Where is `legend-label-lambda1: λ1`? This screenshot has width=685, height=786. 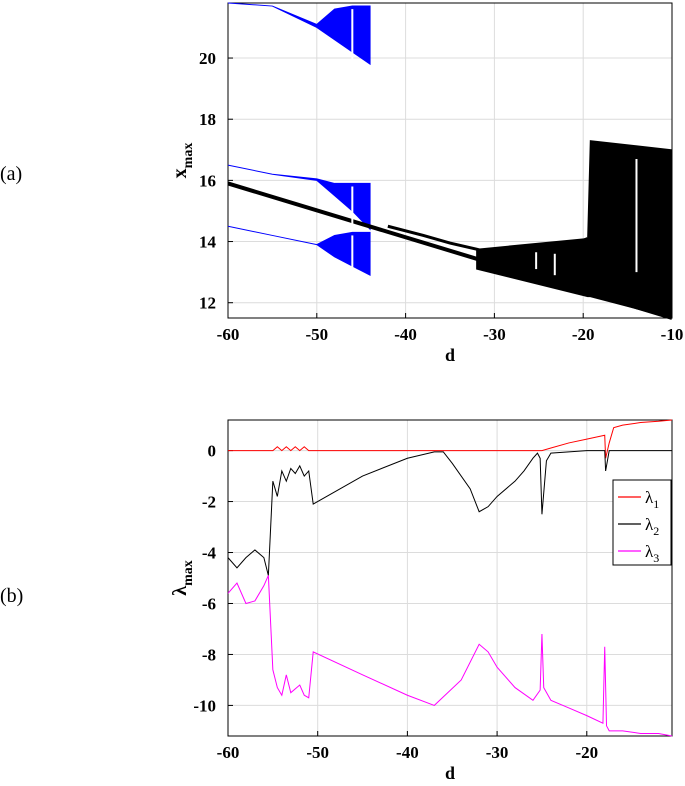
legend-label-lambda1: λ1 is located at coordinates (652, 499).